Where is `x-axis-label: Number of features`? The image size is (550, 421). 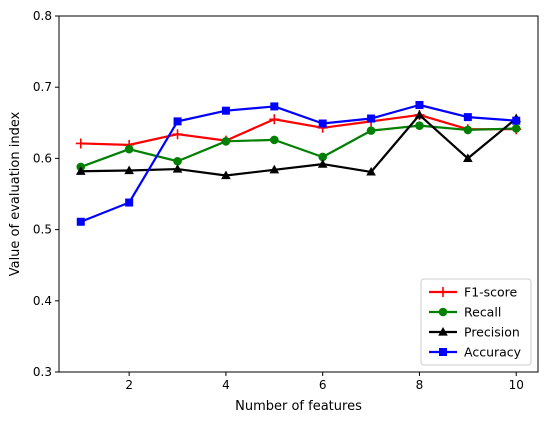
x-axis-label: Number of features is located at coordinates (298, 406).